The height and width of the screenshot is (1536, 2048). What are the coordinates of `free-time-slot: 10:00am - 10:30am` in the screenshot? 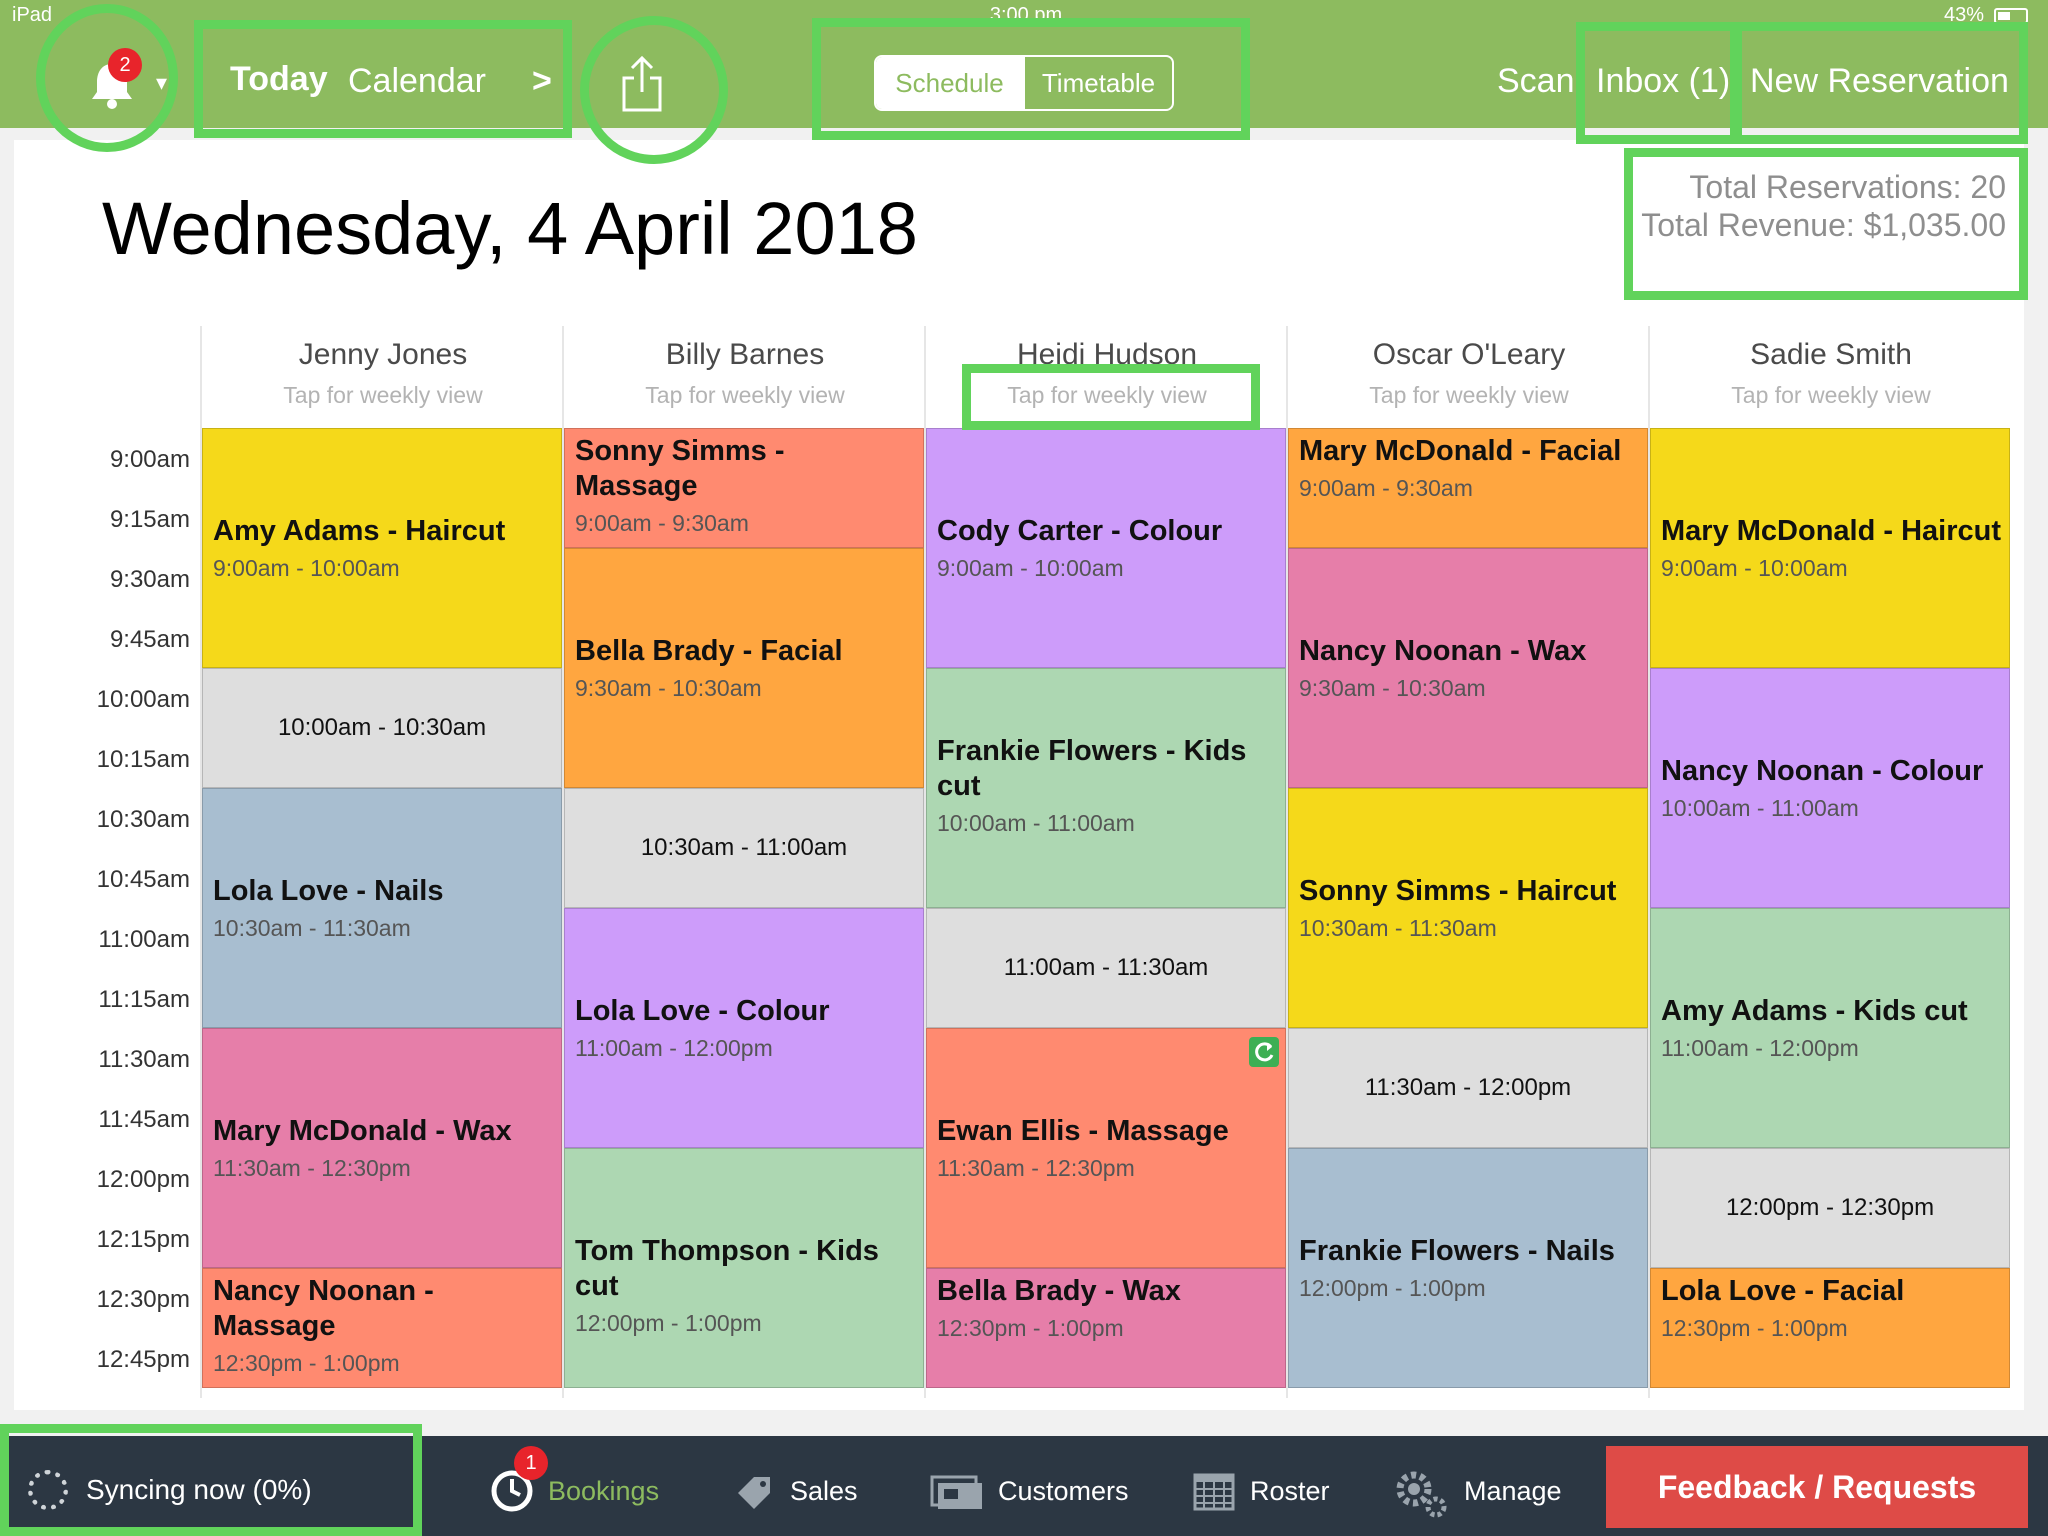 It's located at (382, 728).